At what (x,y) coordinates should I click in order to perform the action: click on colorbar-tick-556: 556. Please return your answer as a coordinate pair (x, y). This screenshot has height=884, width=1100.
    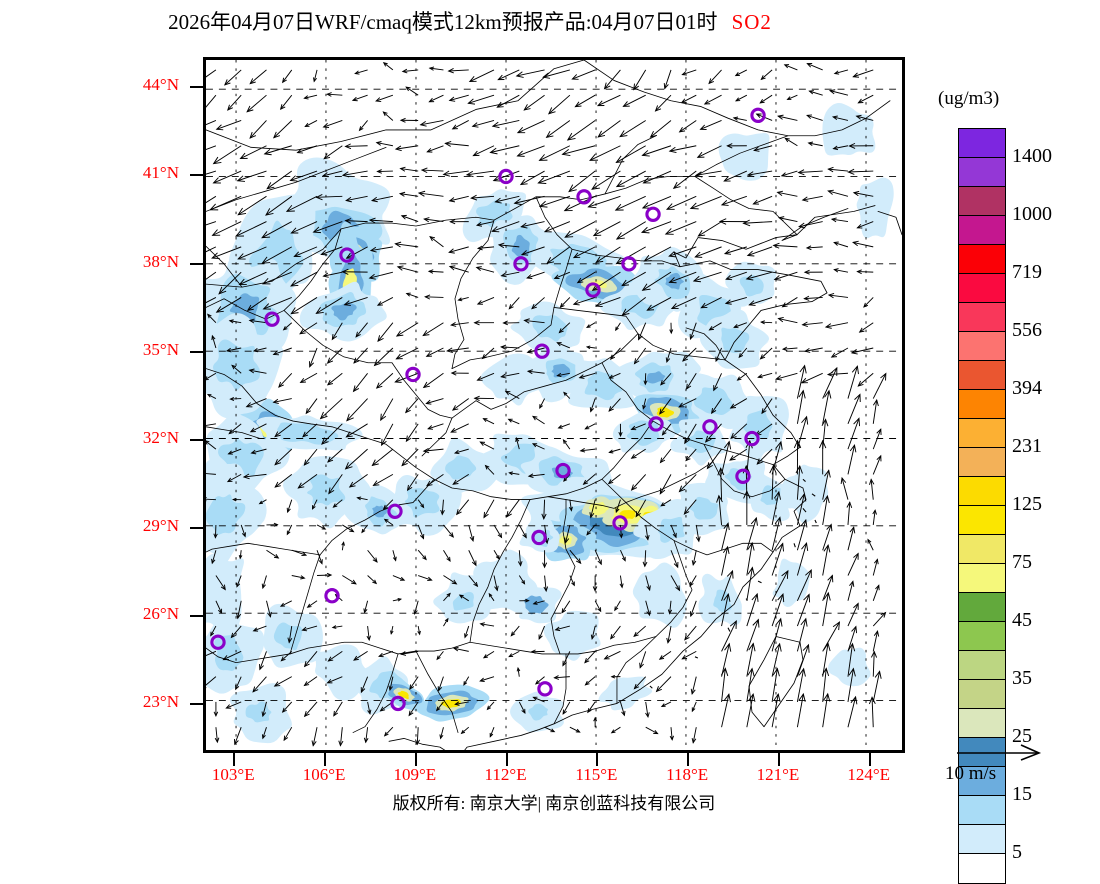
    Looking at the image, I should click on (1027, 330).